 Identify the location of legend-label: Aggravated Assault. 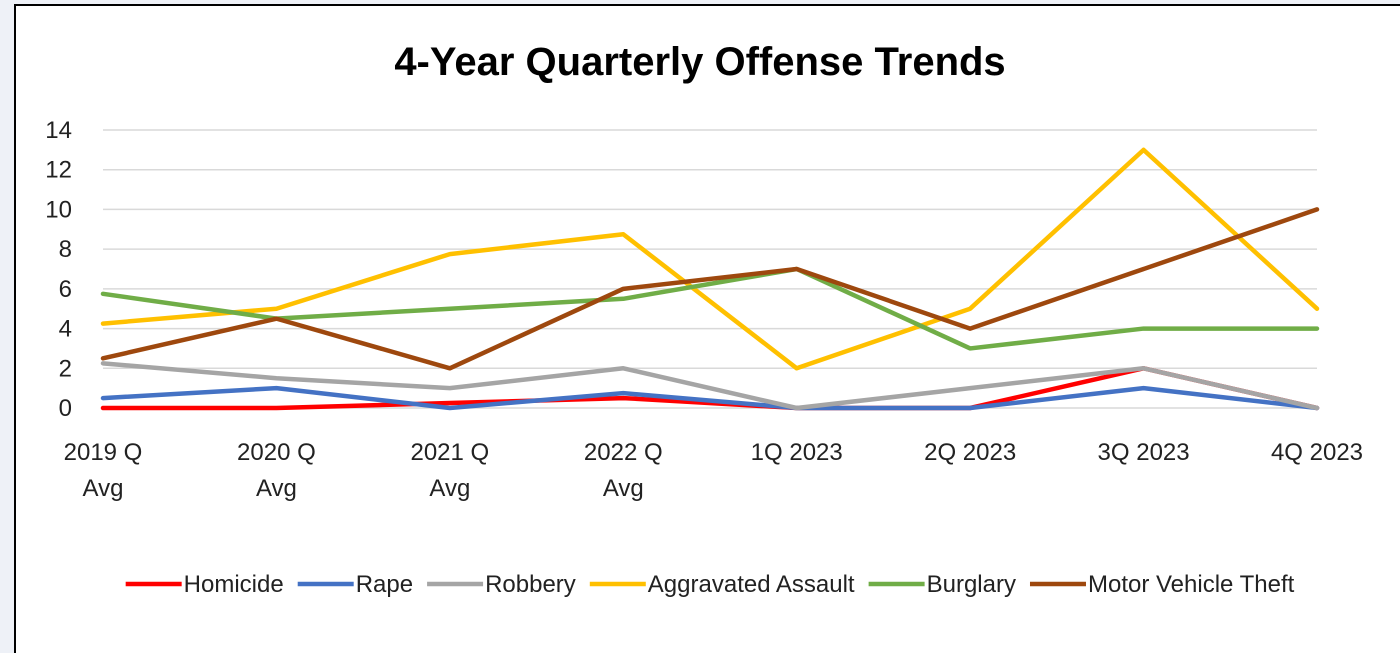
(751, 584).